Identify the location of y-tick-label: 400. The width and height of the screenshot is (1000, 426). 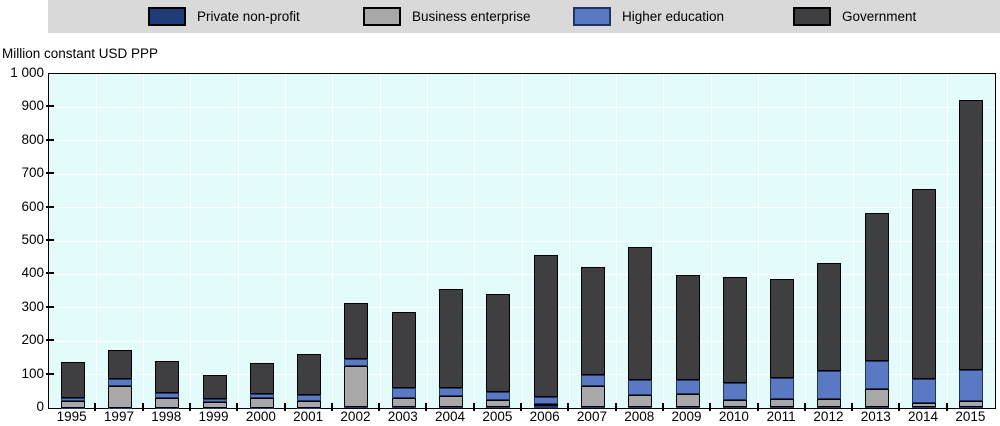
(32, 273).